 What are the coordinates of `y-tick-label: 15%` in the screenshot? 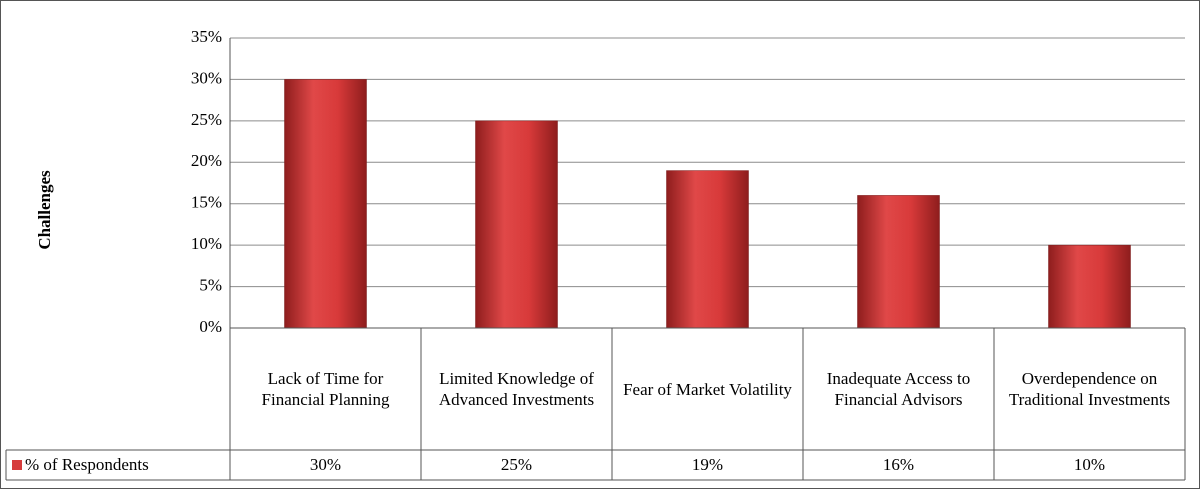 It's located at (206, 202).